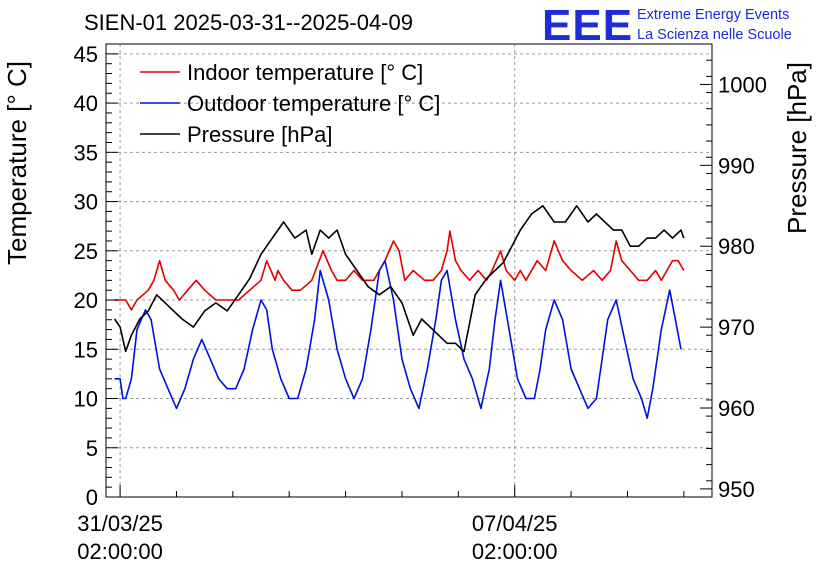  Describe the element at coordinates (736, 489) in the screenshot. I see `y-right-tick-label: 950` at that location.